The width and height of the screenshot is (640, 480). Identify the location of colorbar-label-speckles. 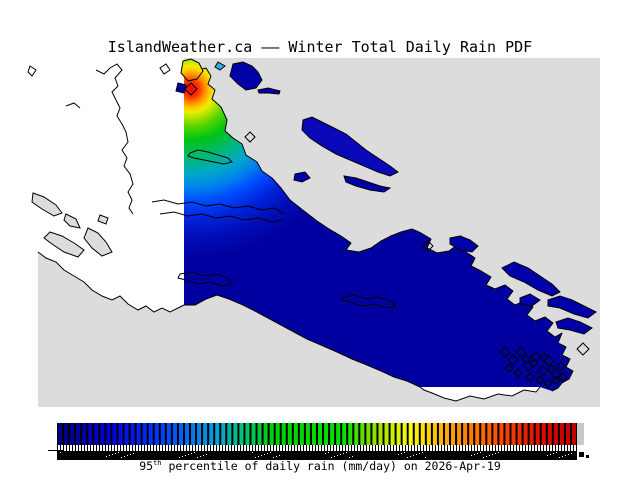
(316, 455).